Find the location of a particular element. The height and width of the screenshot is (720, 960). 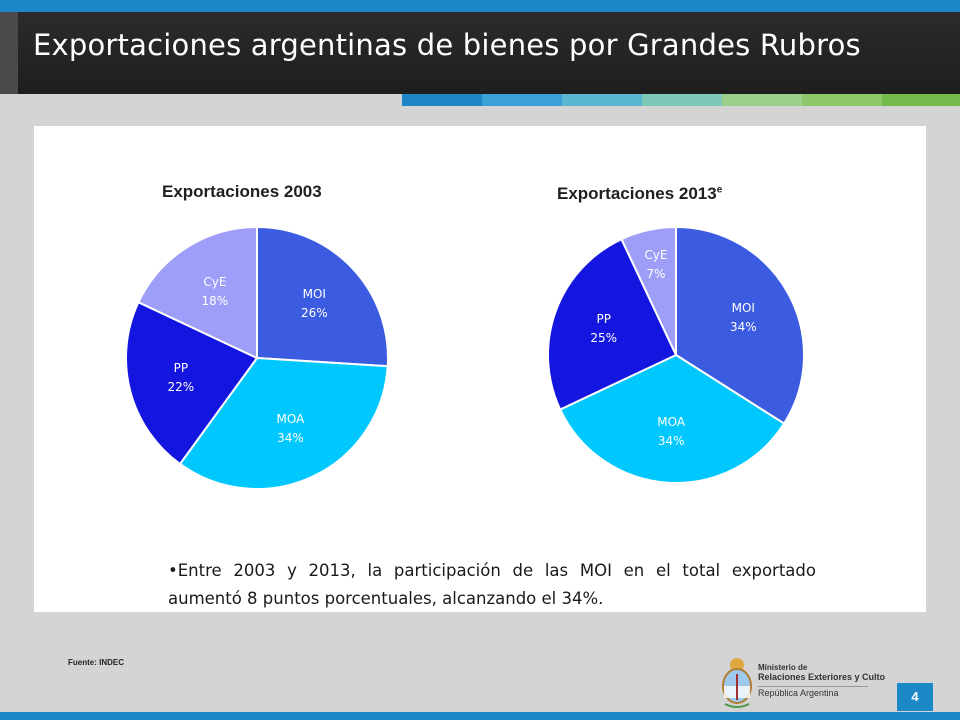

page-number: 4 is located at coordinates (915, 697).